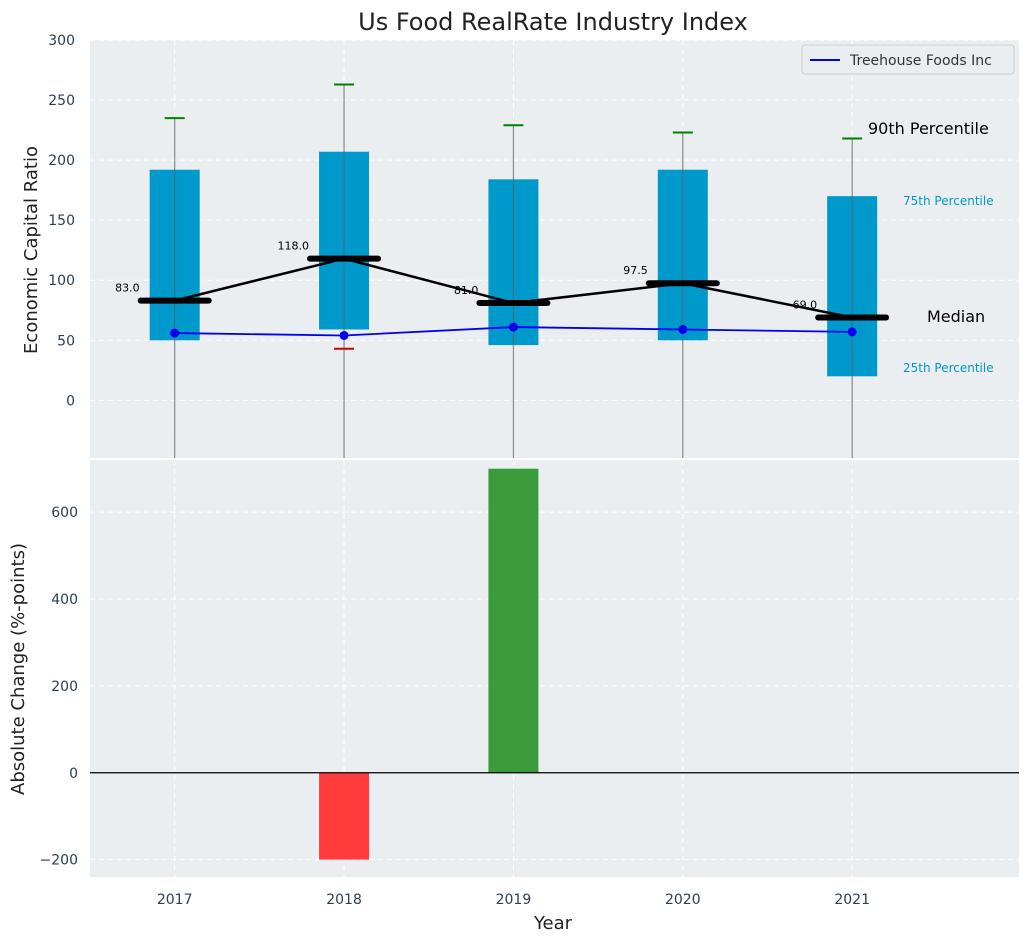 This screenshot has height=946, width=1029. Describe the element at coordinates (70, 401) in the screenshot. I see `top-ytick-label: 0` at that location.